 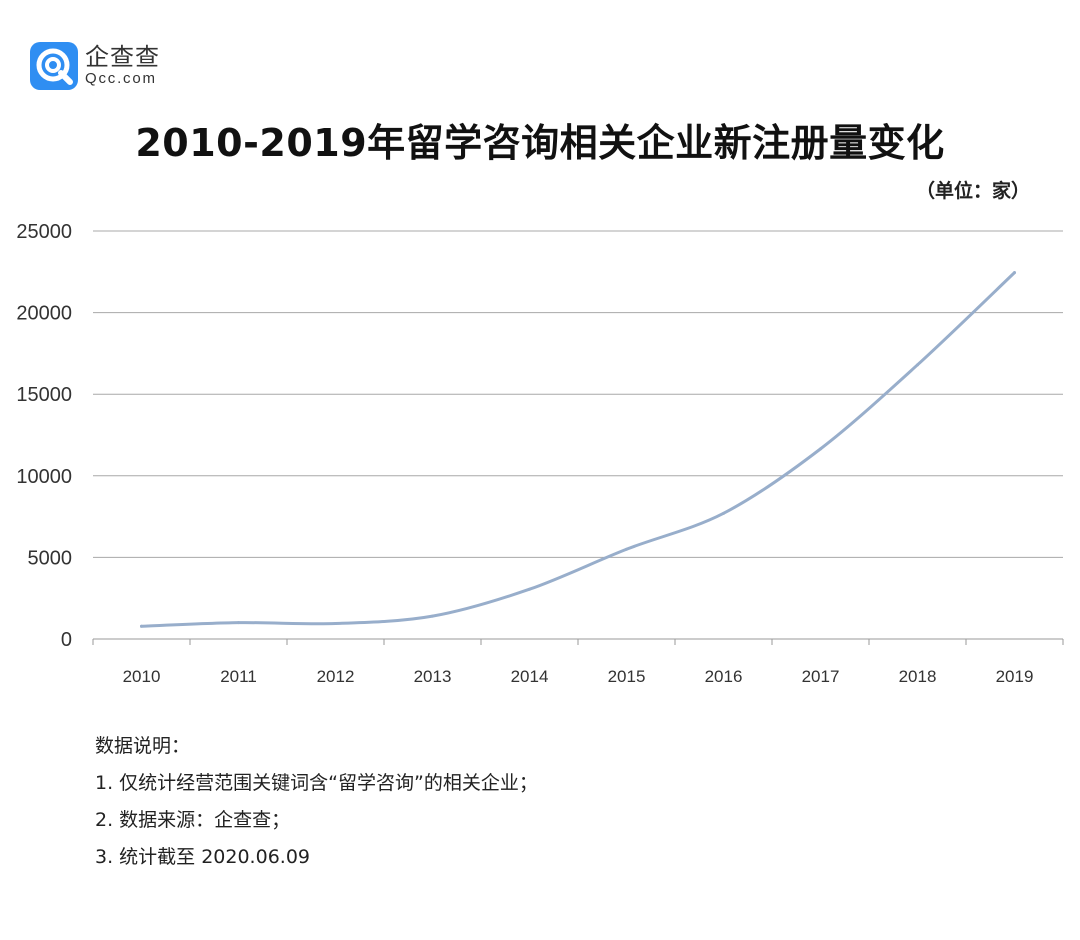 I want to click on data-point-2012, so click(x=335, y=623).